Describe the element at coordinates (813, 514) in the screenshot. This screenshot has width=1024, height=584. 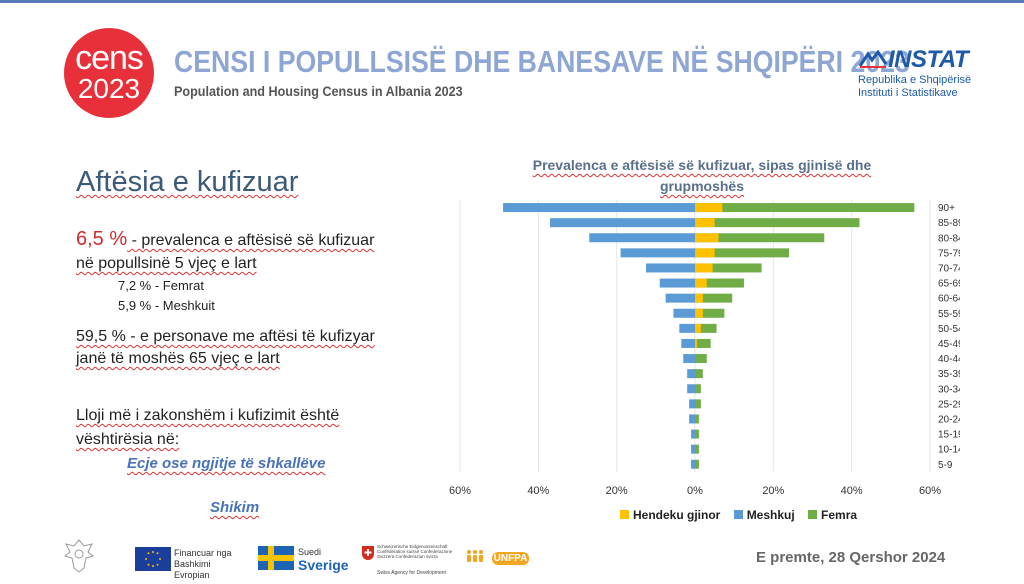
I see `legend-swatch-female` at that location.